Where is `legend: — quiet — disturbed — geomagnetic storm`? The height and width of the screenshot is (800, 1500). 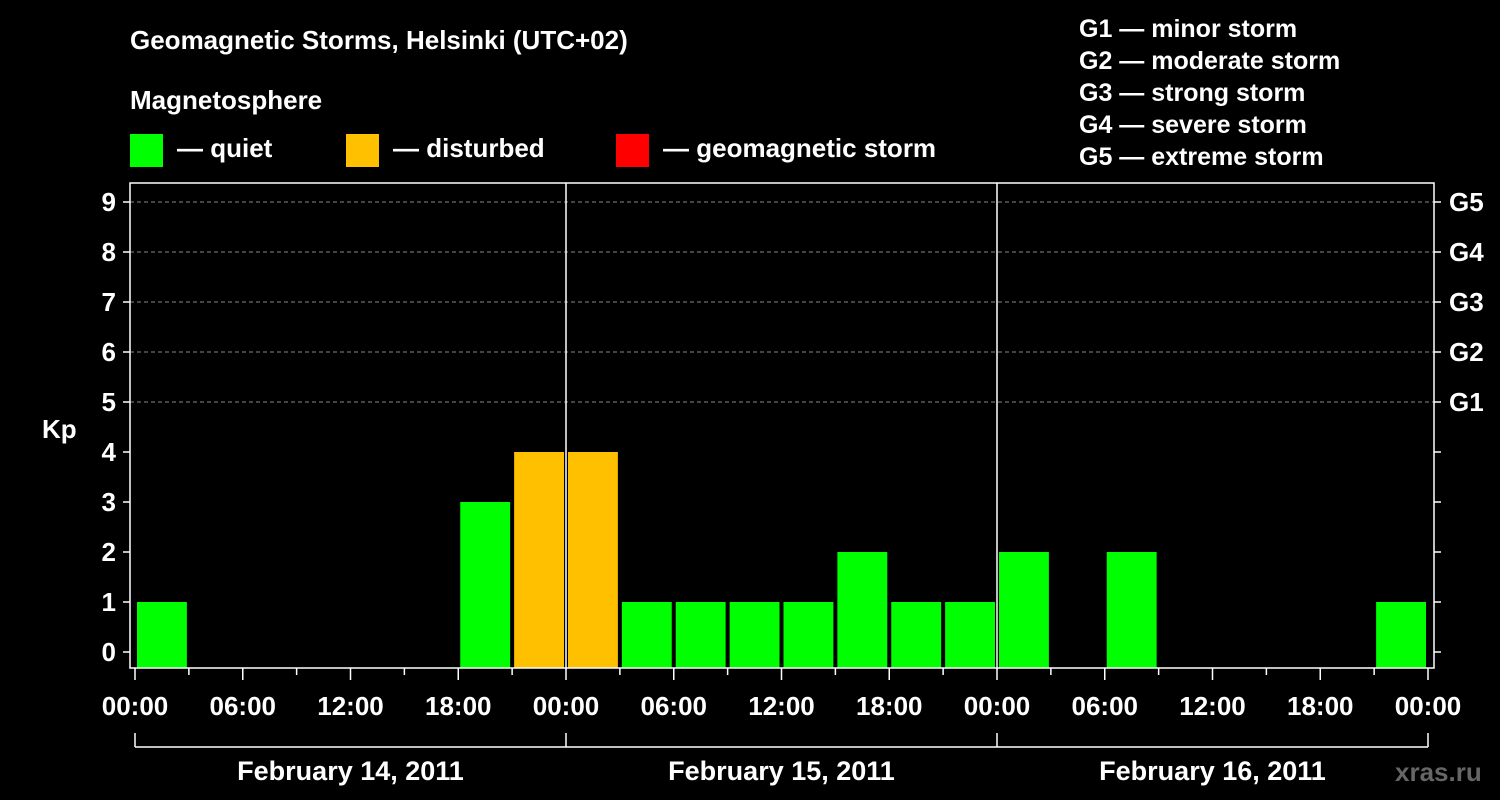 legend: — quiet — disturbed — geomagnetic storm is located at coordinates (533, 150).